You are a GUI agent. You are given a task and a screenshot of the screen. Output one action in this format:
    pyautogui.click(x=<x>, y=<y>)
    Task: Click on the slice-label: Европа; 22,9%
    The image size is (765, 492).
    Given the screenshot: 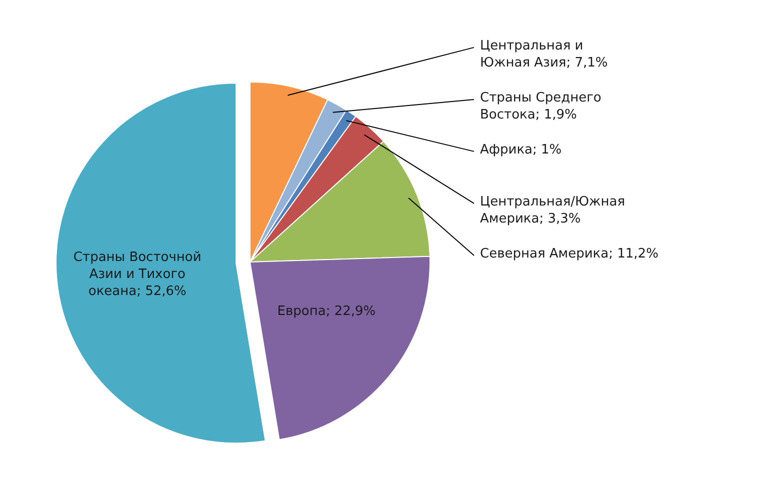 What is the action you would take?
    pyautogui.click(x=326, y=311)
    